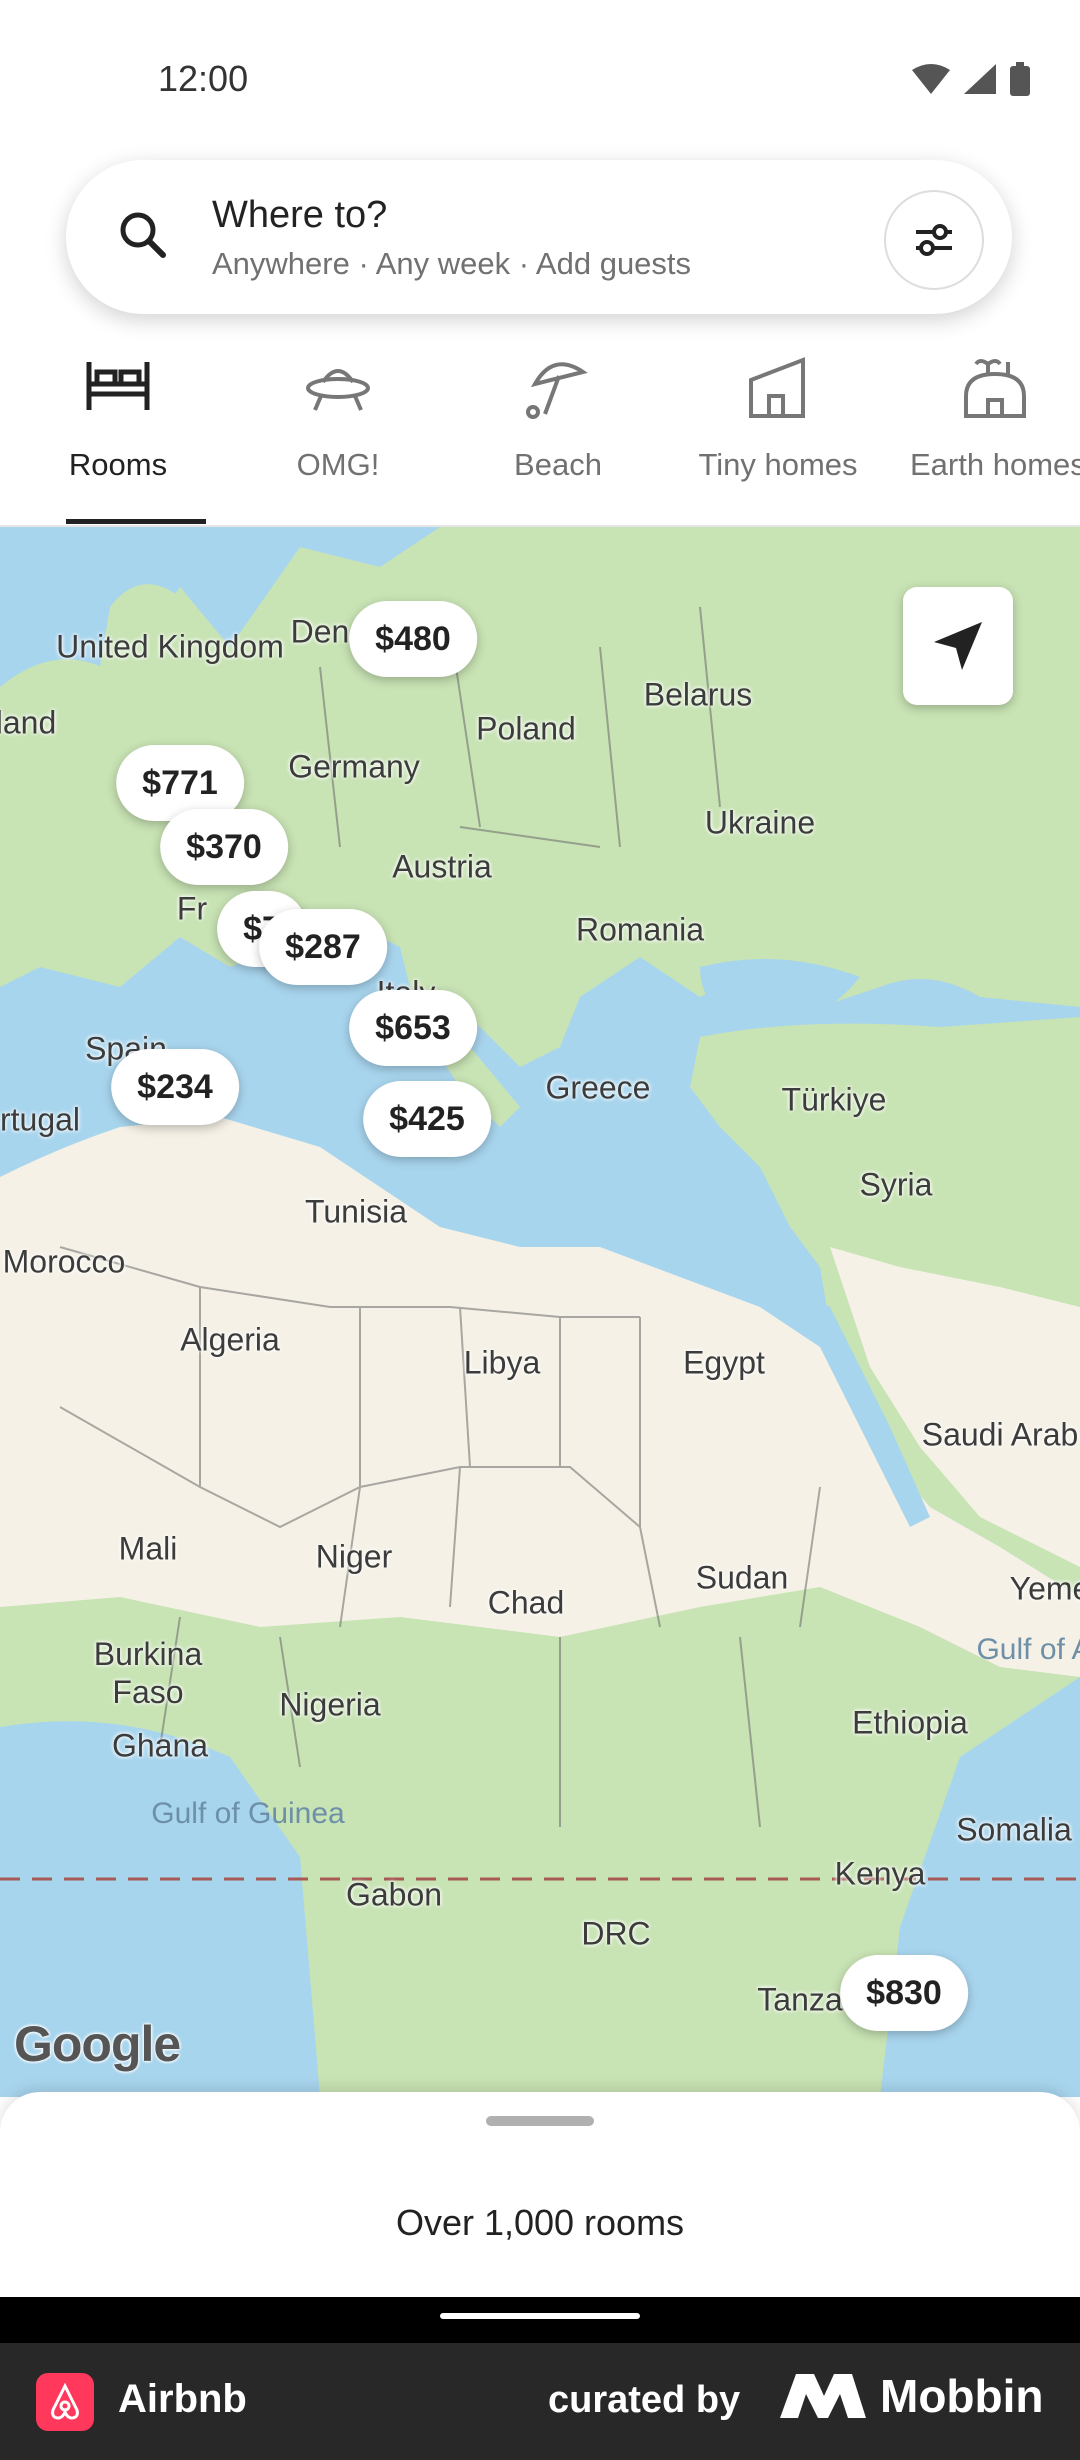 The height and width of the screenshot is (2460, 1080). Describe the element at coordinates (910, 1722) in the screenshot. I see `map-label: Ethiopia` at that location.